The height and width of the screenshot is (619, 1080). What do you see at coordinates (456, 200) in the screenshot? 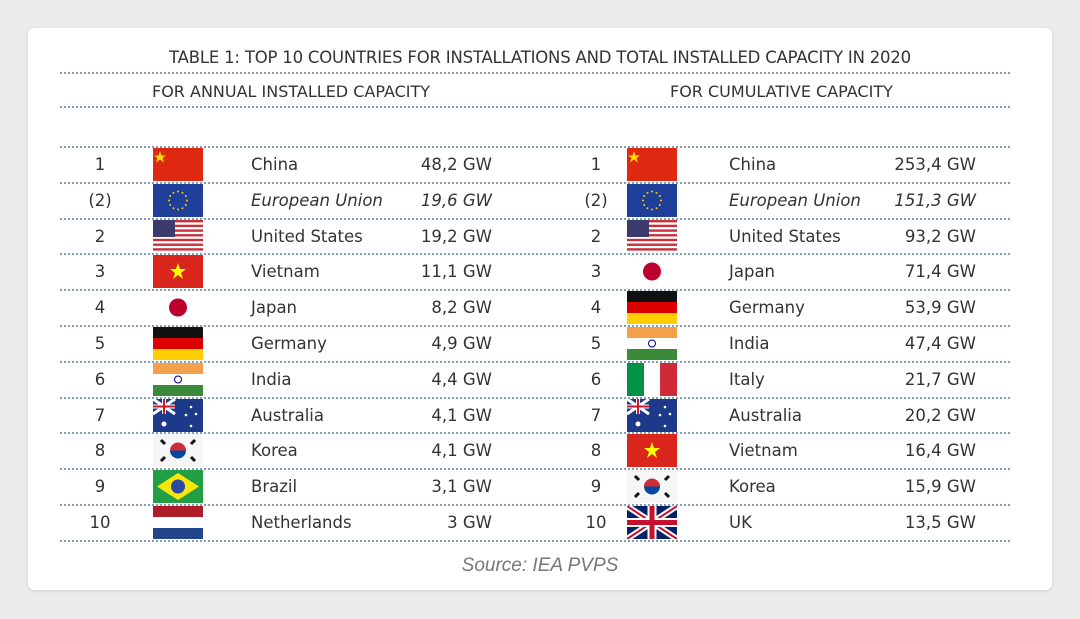
I see `capacity-cell: 19,6 GW` at bounding box center [456, 200].